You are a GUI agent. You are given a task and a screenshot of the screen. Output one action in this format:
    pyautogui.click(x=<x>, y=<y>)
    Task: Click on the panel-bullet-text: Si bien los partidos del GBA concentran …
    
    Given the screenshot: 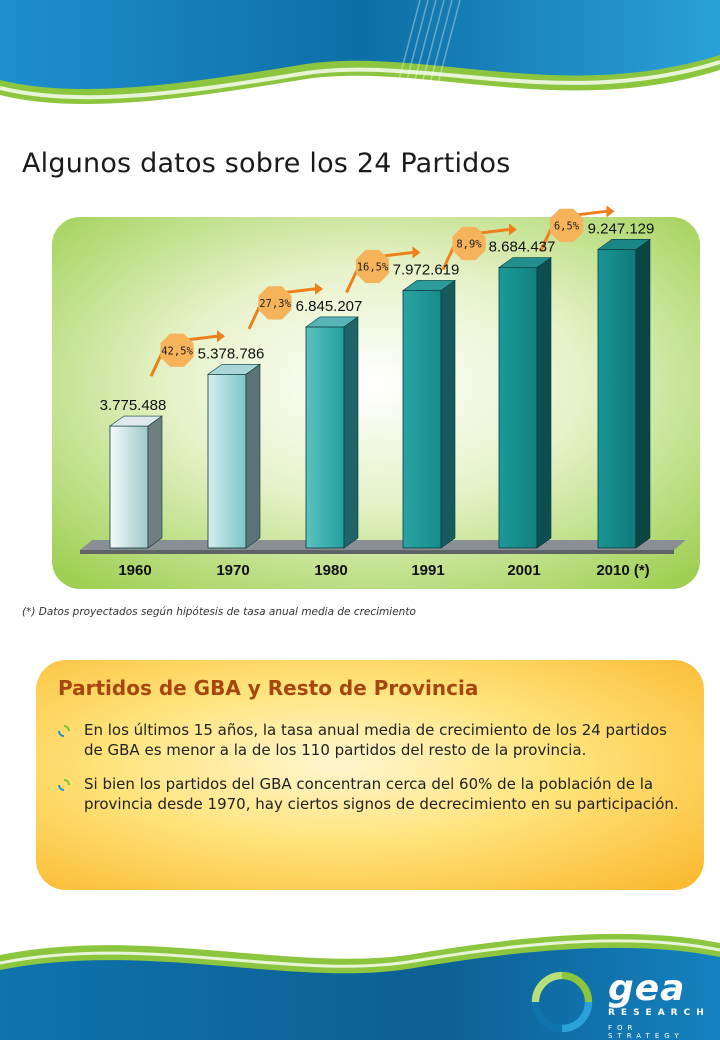 What is the action you would take?
    pyautogui.click(x=381, y=794)
    